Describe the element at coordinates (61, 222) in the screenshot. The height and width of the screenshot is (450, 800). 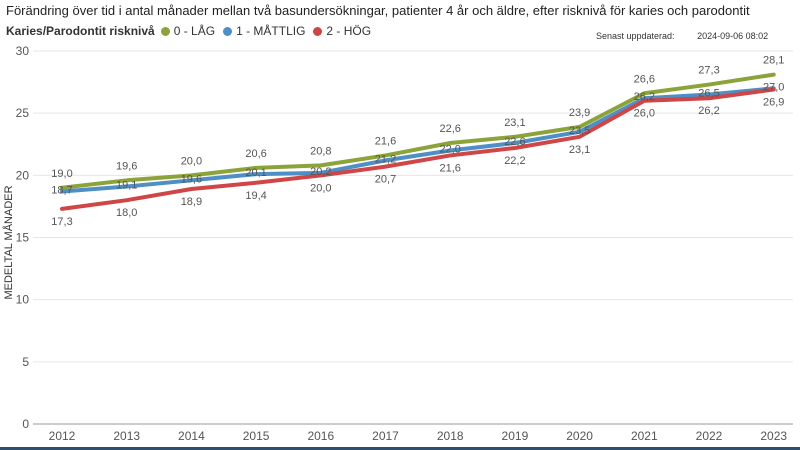
I see `data-label: 17,3` at that location.